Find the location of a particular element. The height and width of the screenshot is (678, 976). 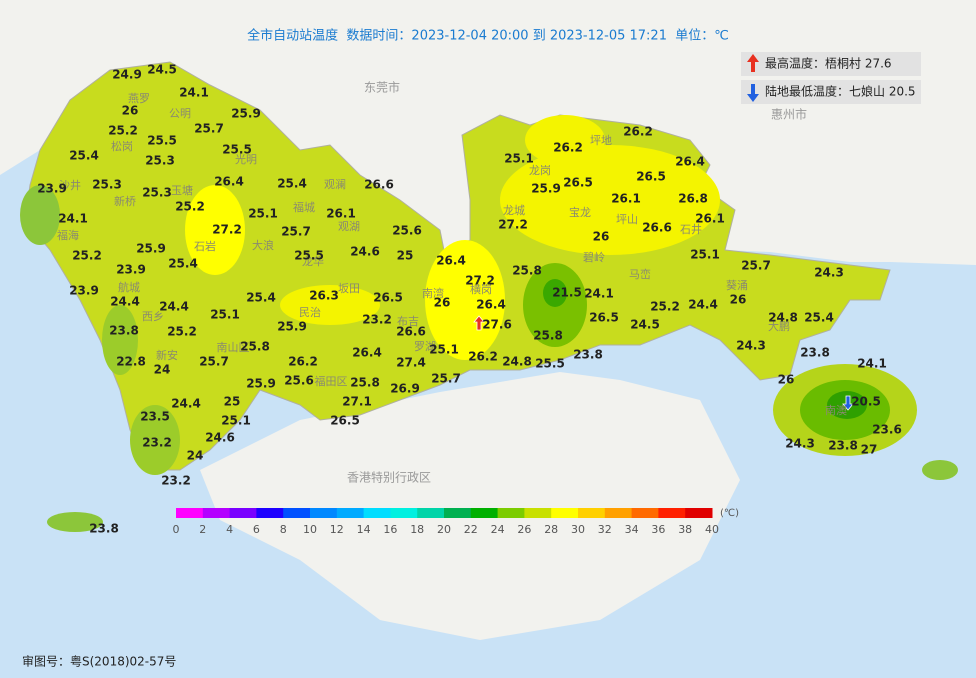

legend-tick-label: 22 is located at coordinates (471, 529).